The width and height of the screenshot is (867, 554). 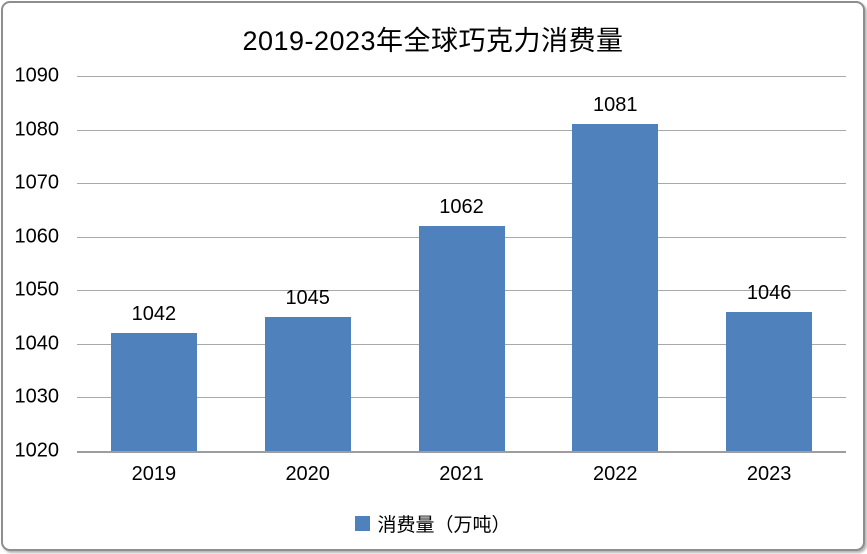 I want to click on y-axis-labels: 1020 1030 1040 1050 1060 1070 1080 1090, so click(x=31, y=263).